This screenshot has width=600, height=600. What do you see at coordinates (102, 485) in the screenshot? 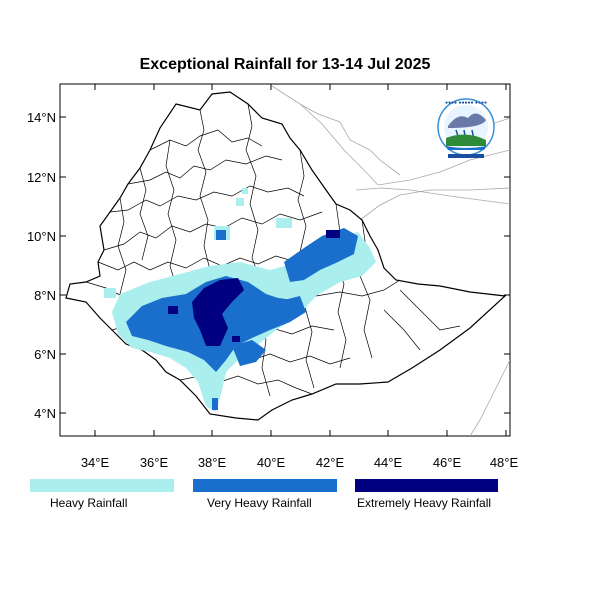
I see `legend-swatch-heavy` at bounding box center [102, 485].